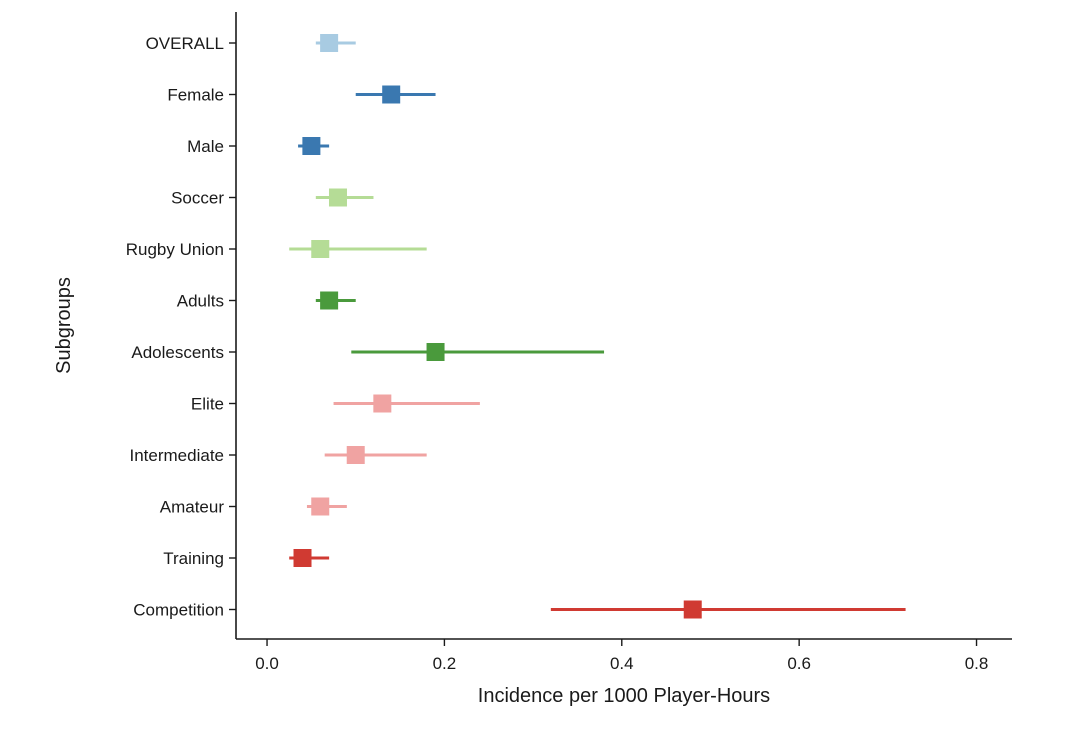 The image size is (1084, 743). I want to click on y-tick-label: Rugby Union, so click(175, 249).